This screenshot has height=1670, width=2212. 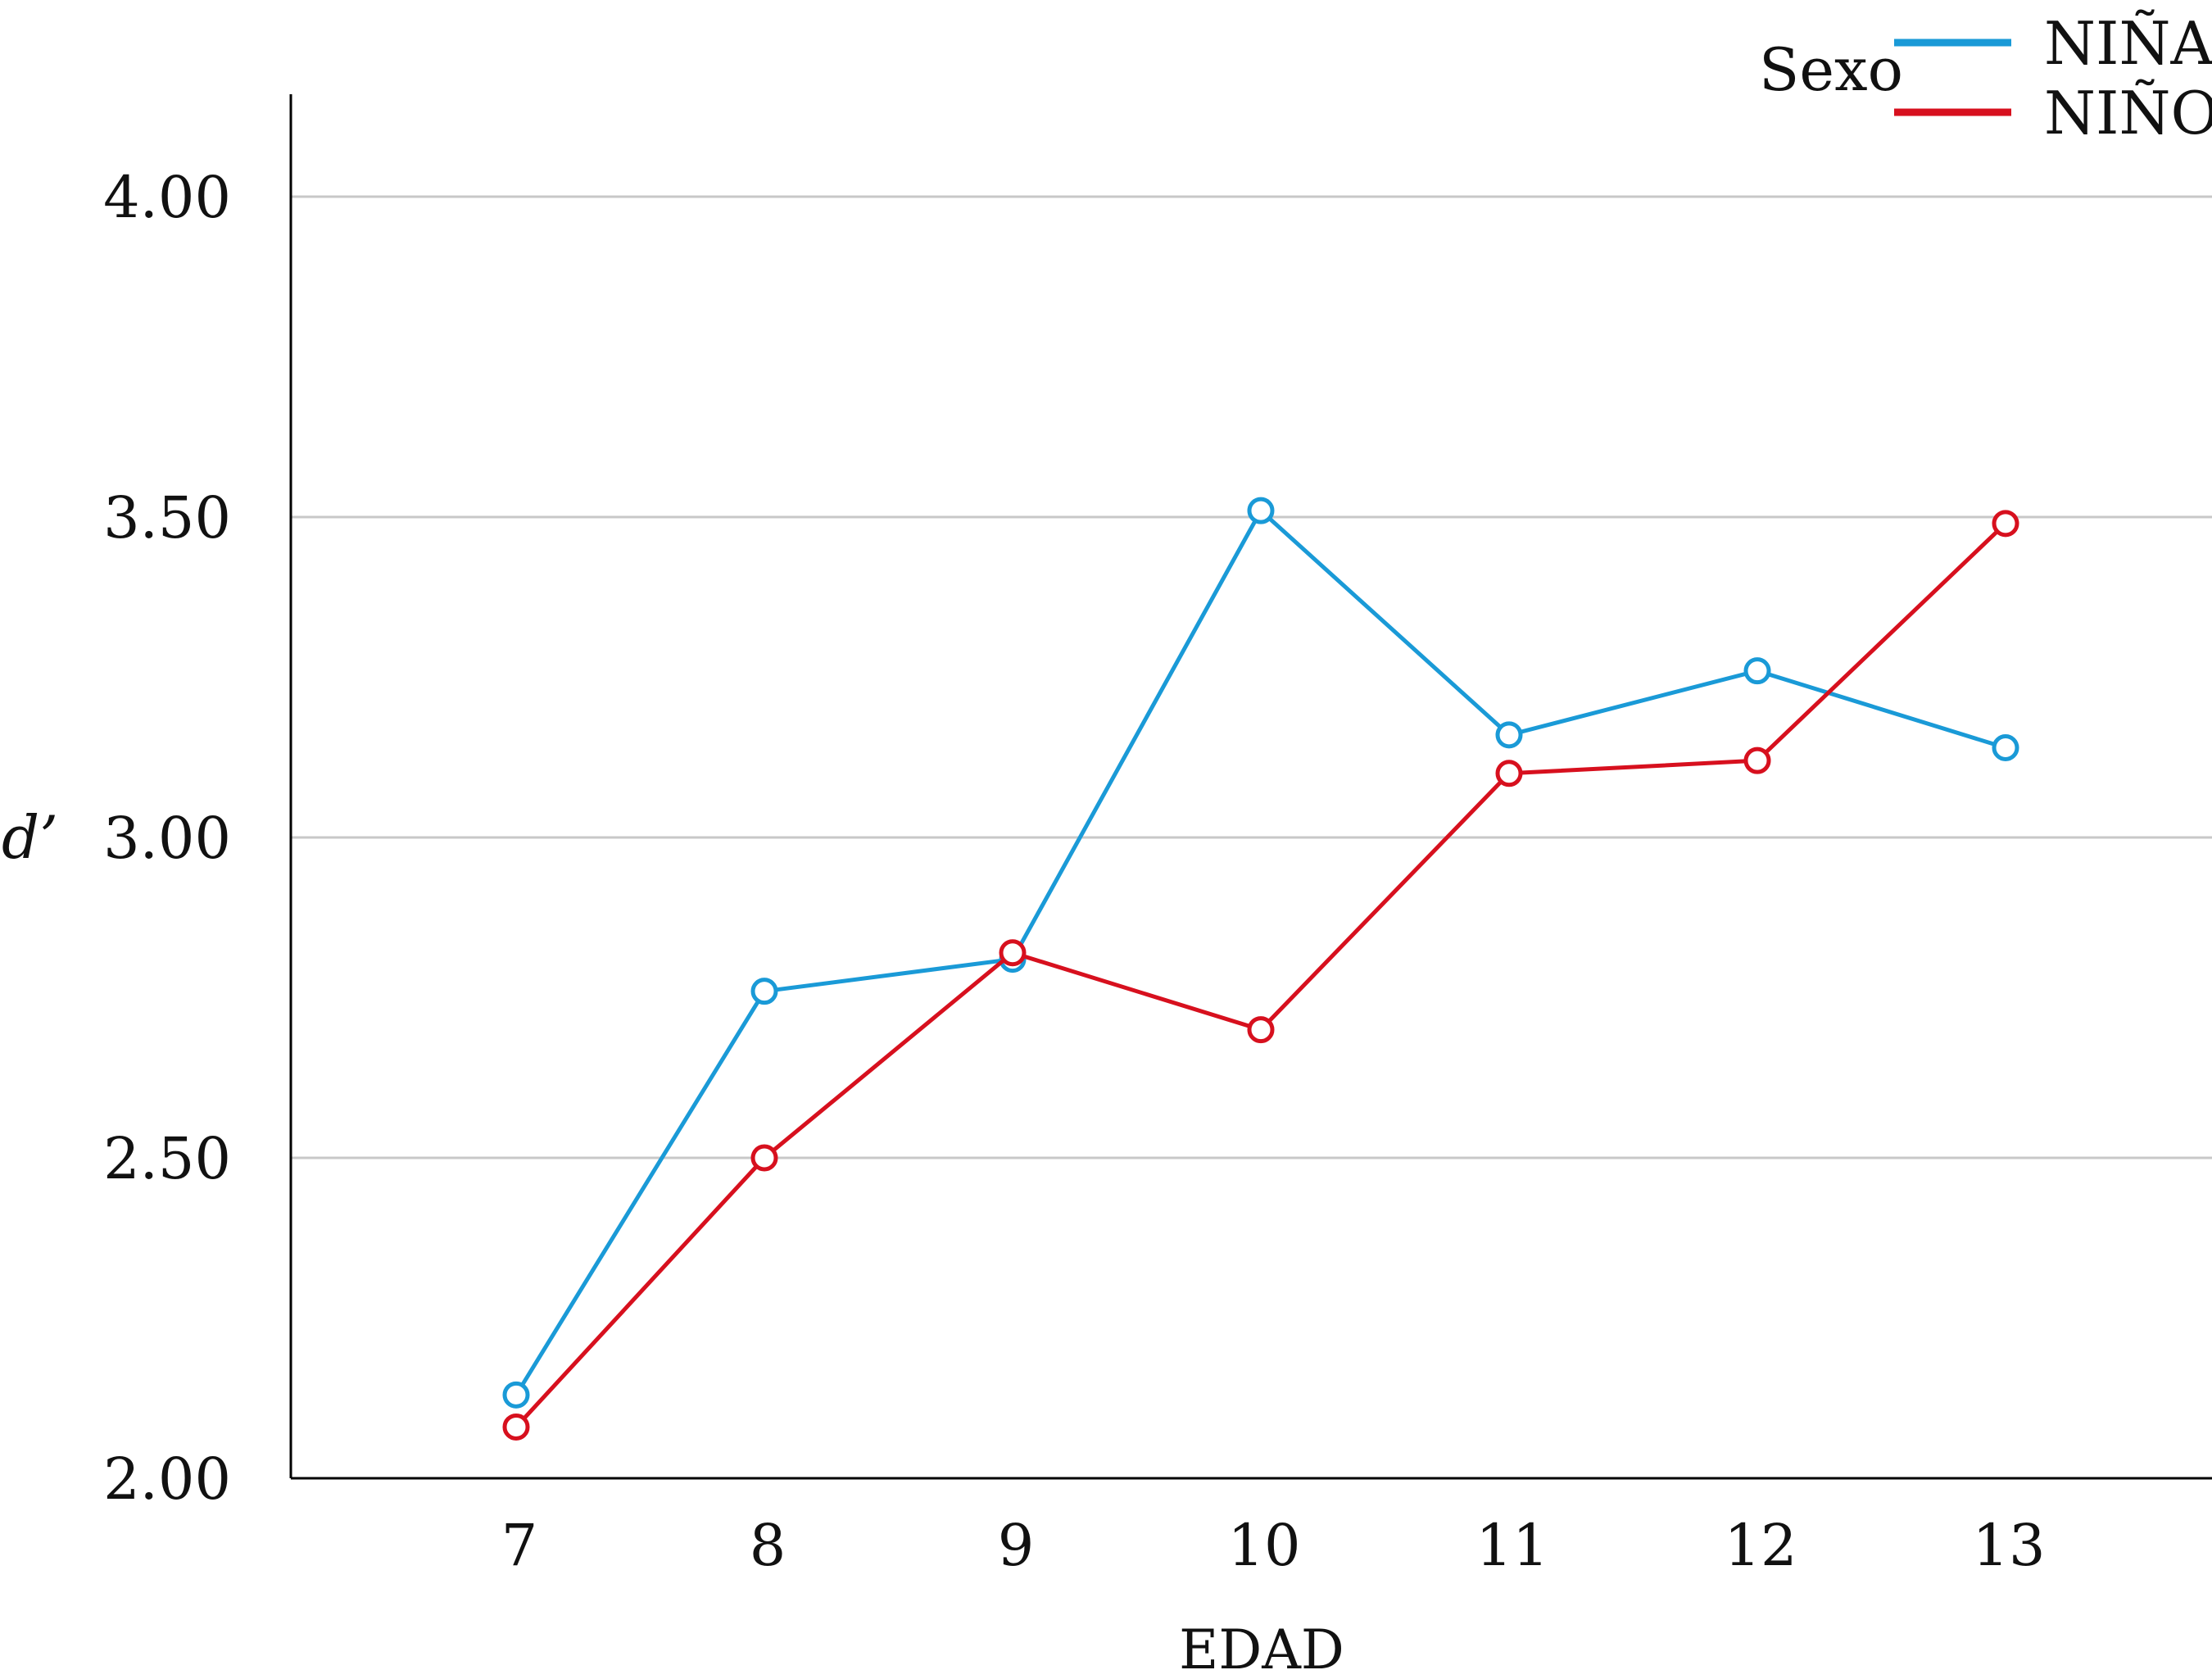 I want to click on x-axis-title: EDAD, so click(x=1261, y=1644).